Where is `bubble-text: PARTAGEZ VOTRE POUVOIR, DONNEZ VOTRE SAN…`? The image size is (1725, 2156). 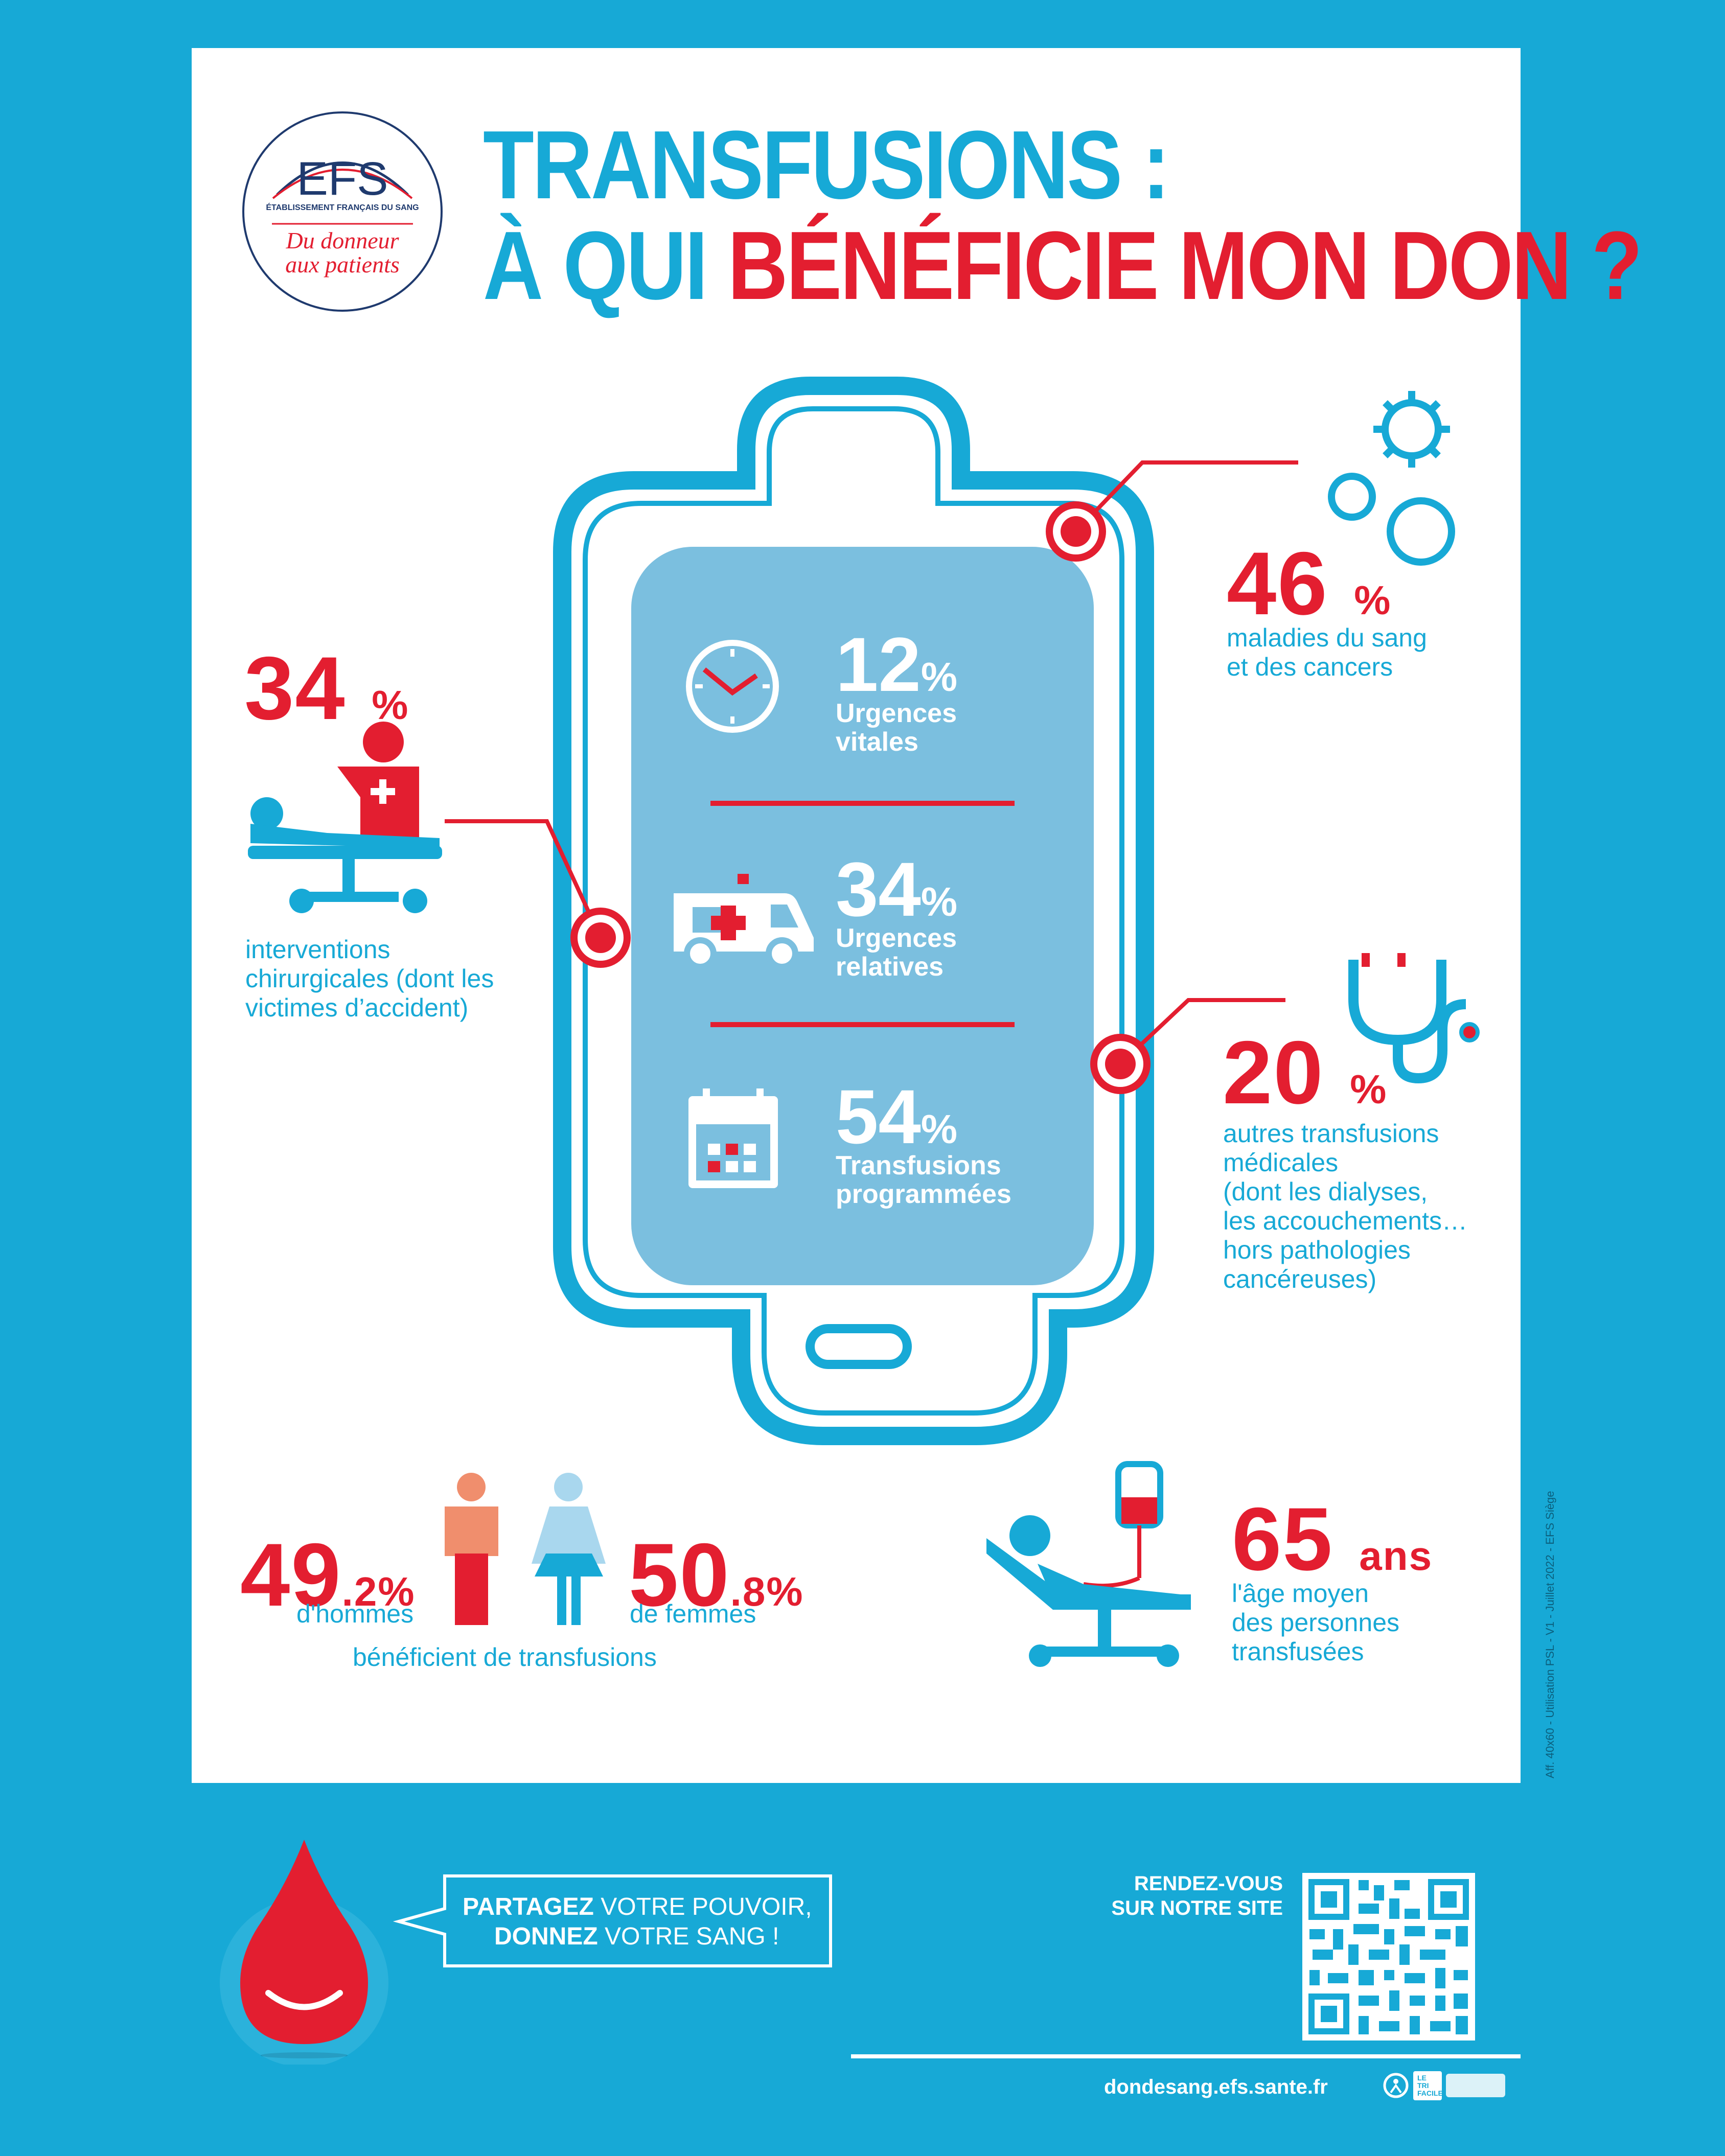 bubble-text: PARTAGEZ VOTRE POUVOIR, DONNEZ VOTRE SAN… is located at coordinates (637, 1922).